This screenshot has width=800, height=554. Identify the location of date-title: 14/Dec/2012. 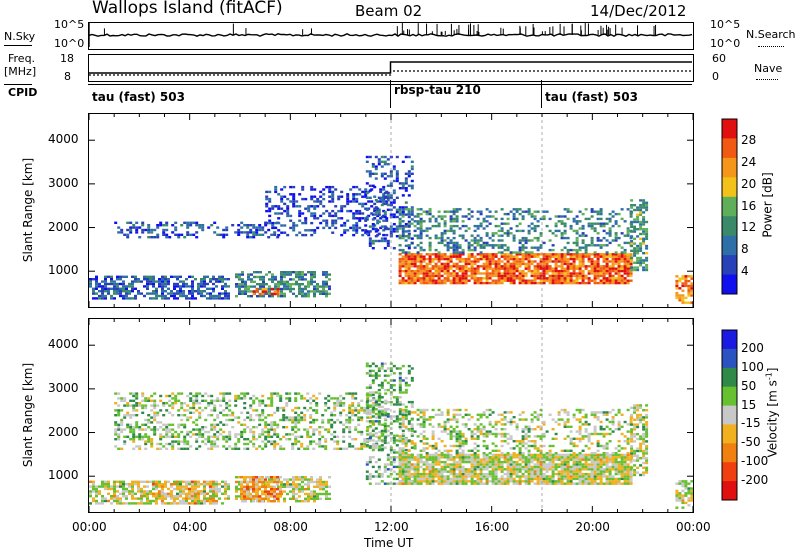
(638, 11).